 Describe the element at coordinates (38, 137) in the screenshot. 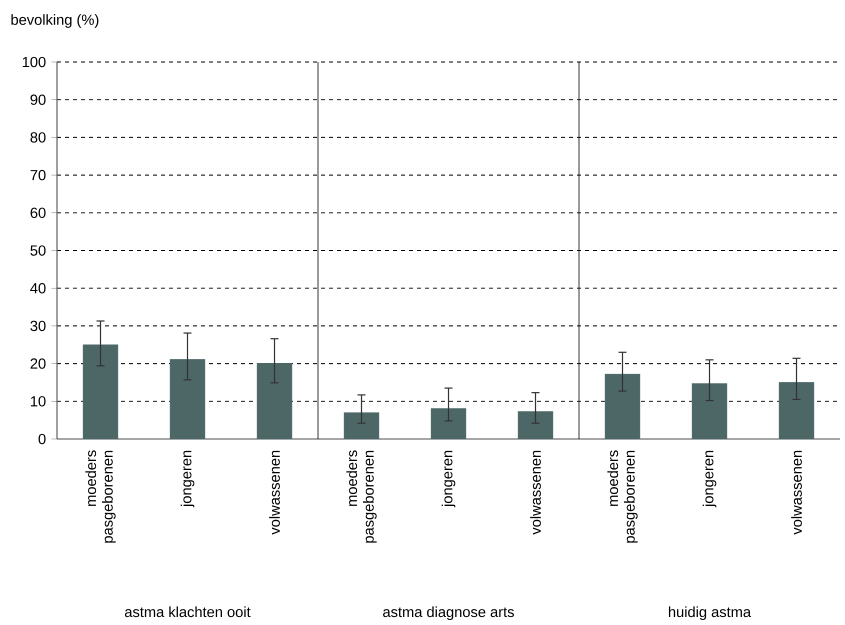

I see `y-tick-label: 80` at that location.